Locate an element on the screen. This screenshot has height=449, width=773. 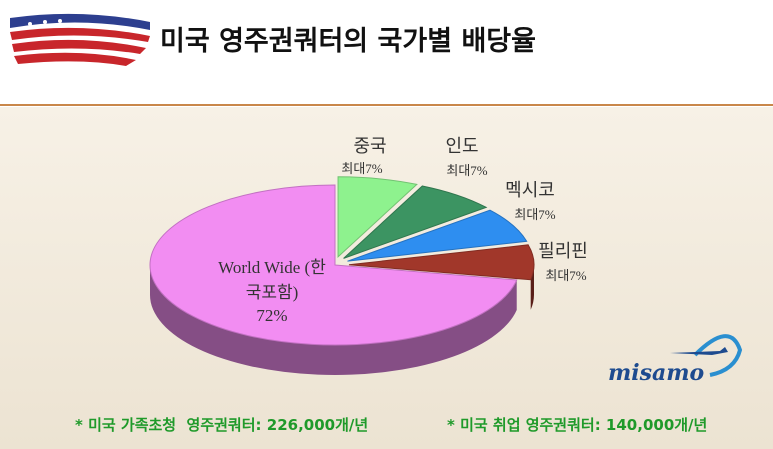
chart-title: 미국 영주권쿼터의 국가별 배당율 is located at coordinates (348, 41).